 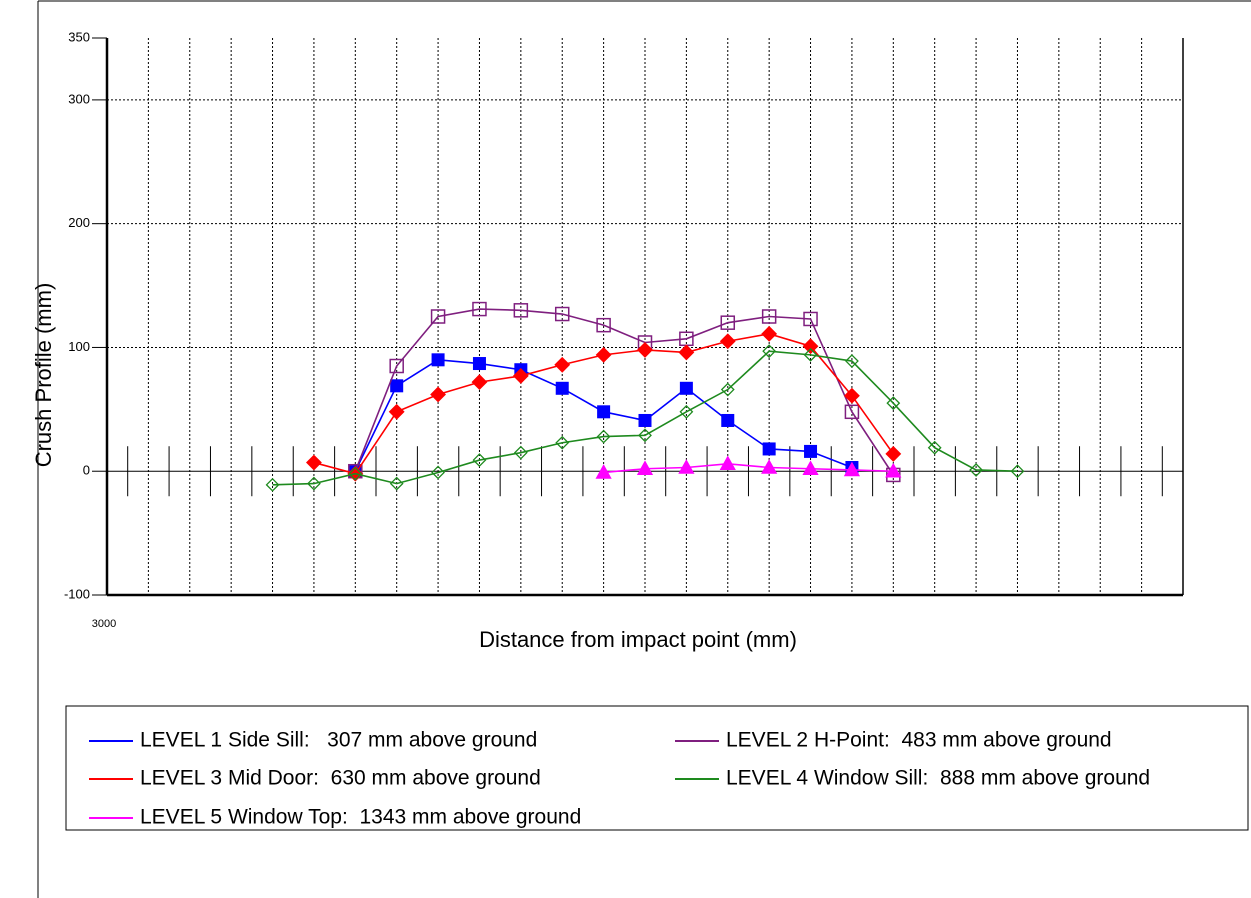 What do you see at coordinates (77, 593) in the screenshot?
I see `y-tick-label: -100` at bounding box center [77, 593].